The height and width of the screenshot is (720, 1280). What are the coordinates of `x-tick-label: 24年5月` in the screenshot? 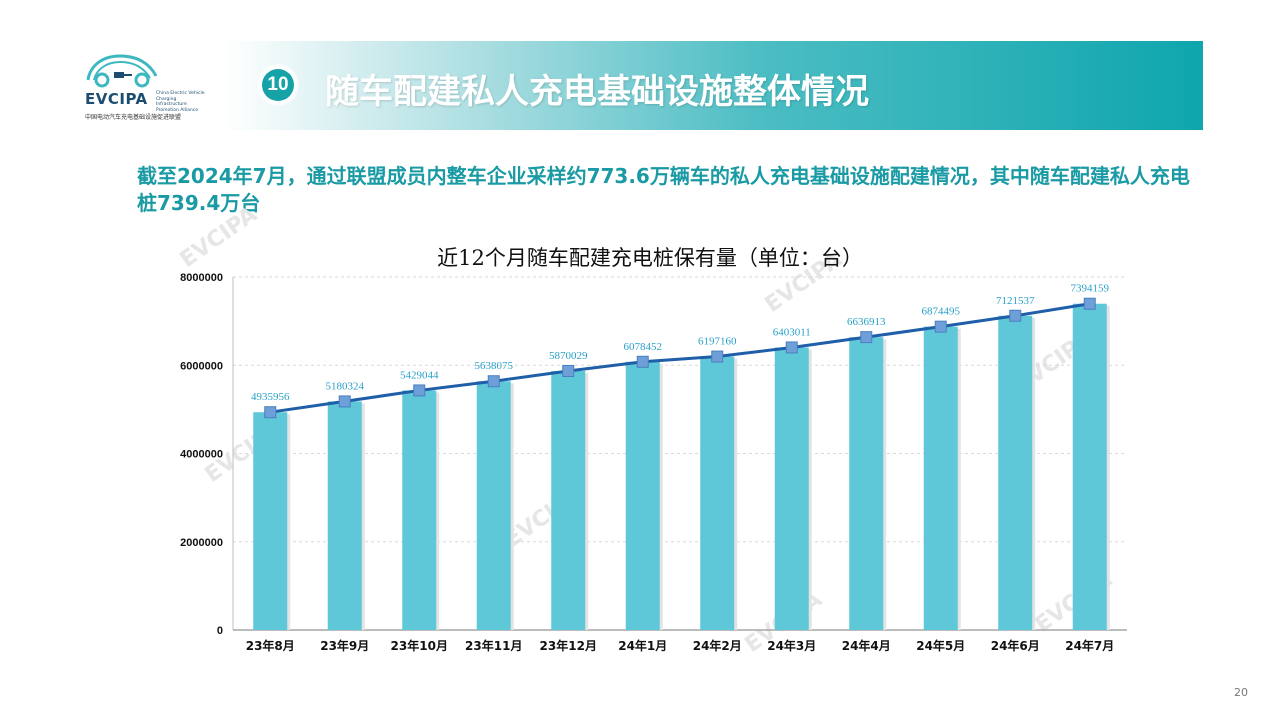 It's located at (940, 645).